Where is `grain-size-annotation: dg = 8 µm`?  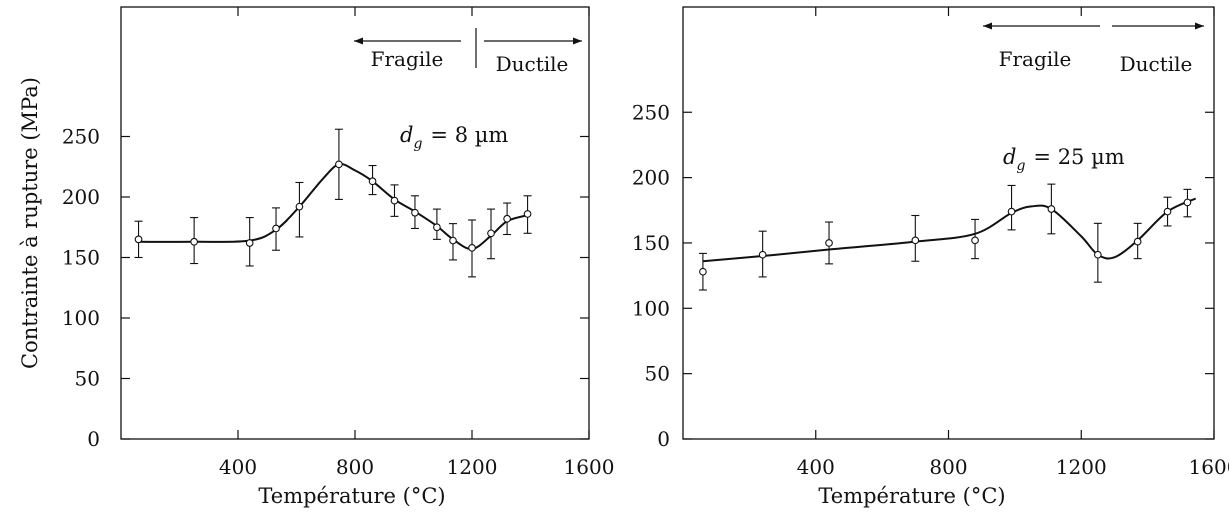
grain-size-annotation: dg = 8 µm is located at coordinates (454, 137).